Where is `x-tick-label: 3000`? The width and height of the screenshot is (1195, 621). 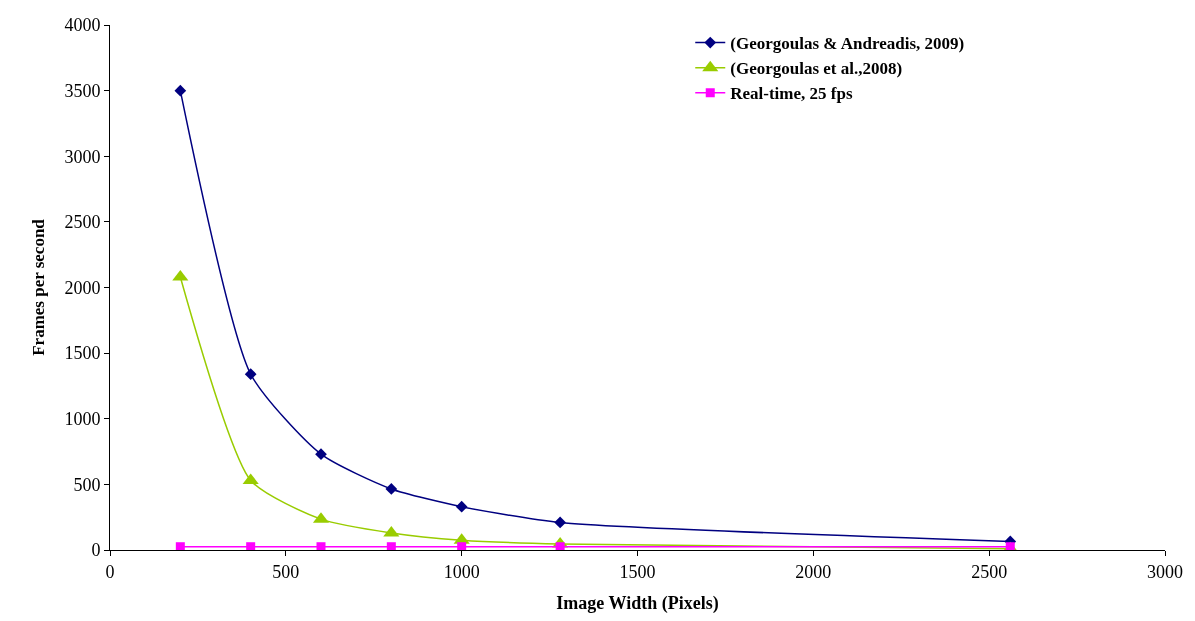 x-tick-label: 3000 is located at coordinates (1165, 571).